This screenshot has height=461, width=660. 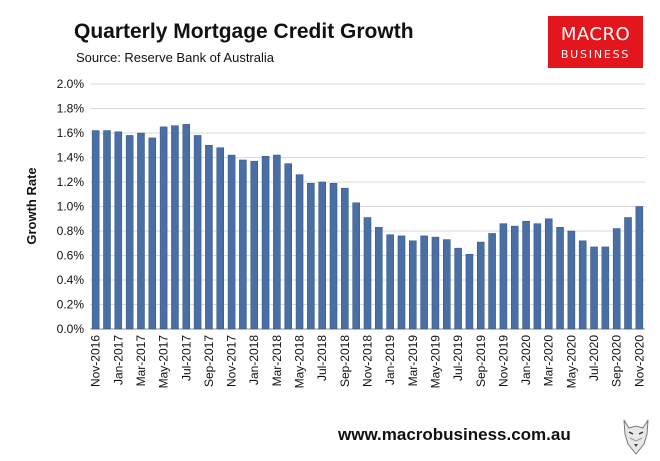 What do you see at coordinates (277, 361) in the screenshot?
I see `x-tick-label: Mar-2018` at bounding box center [277, 361].